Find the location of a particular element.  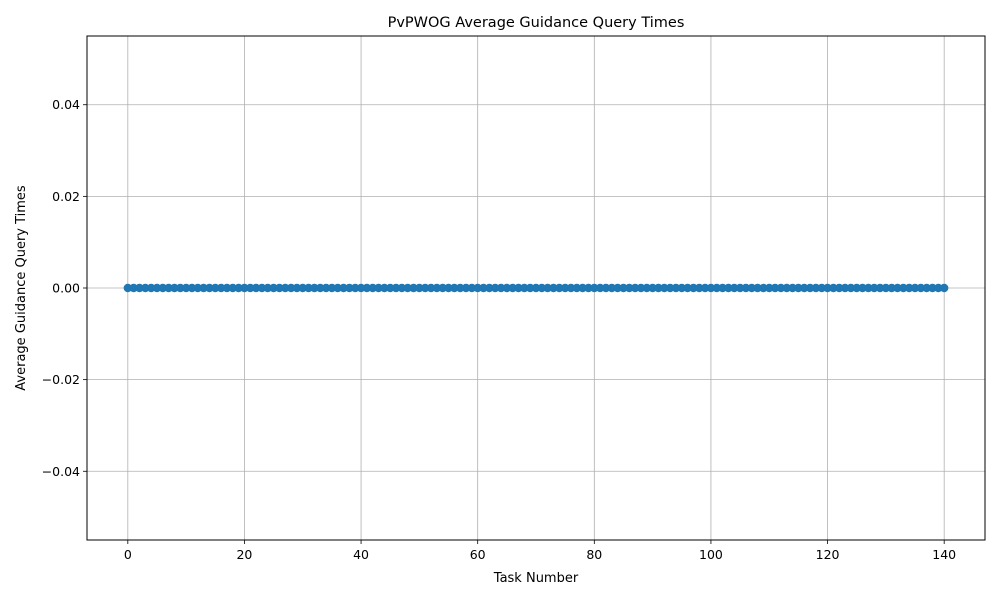

x-tick-label: 20 is located at coordinates (244, 554).